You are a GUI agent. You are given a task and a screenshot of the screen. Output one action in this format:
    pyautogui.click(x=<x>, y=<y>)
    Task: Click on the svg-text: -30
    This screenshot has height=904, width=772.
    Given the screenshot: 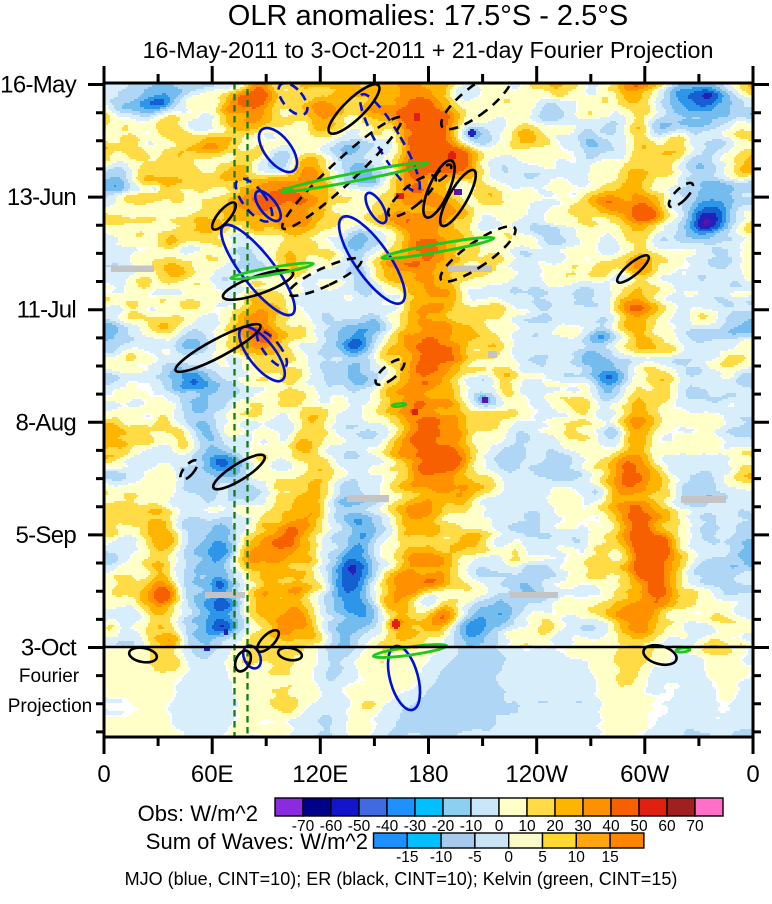 What is the action you would take?
    pyautogui.click(x=415, y=826)
    